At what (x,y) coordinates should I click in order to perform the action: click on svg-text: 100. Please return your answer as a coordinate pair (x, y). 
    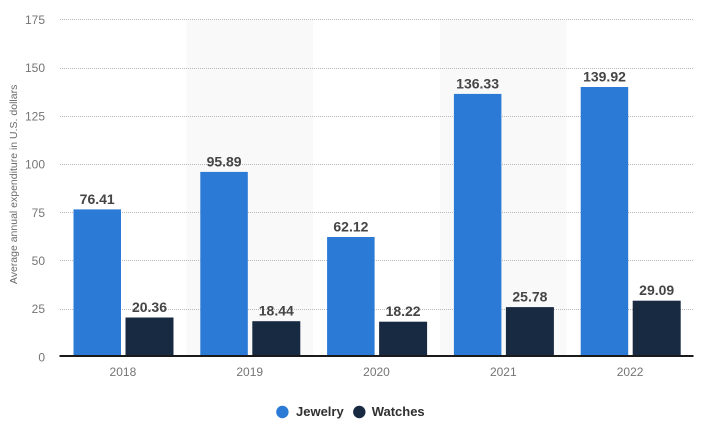
    Looking at the image, I should click on (35, 165).